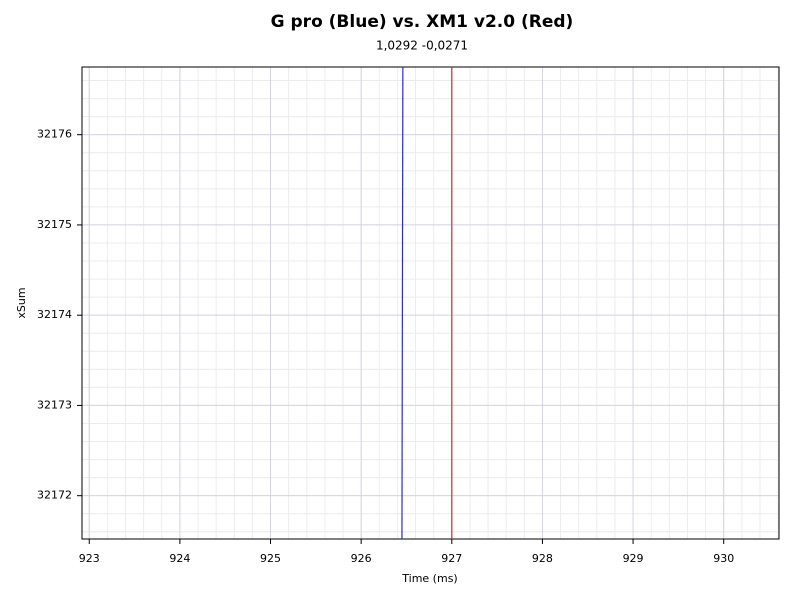  What do you see at coordinates (542, 558) in the screenshot?
I see `x-tick-label: 928` at bounding box center [542, 558].